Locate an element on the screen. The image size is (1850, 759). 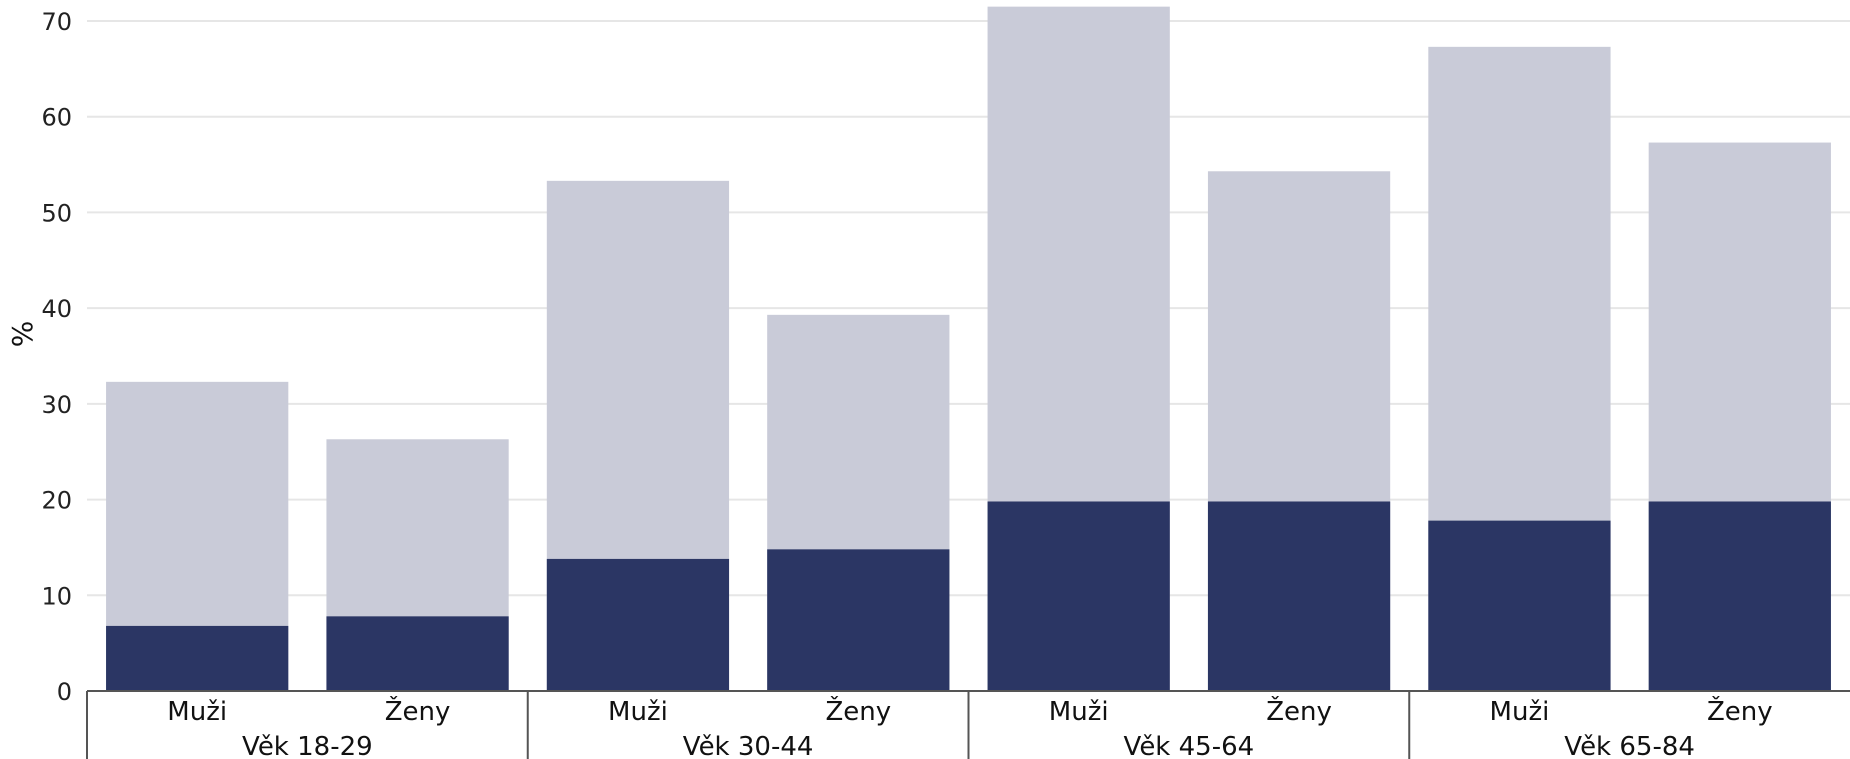
group-label: Věk 65-84 is located at coordinates (1629, 745).